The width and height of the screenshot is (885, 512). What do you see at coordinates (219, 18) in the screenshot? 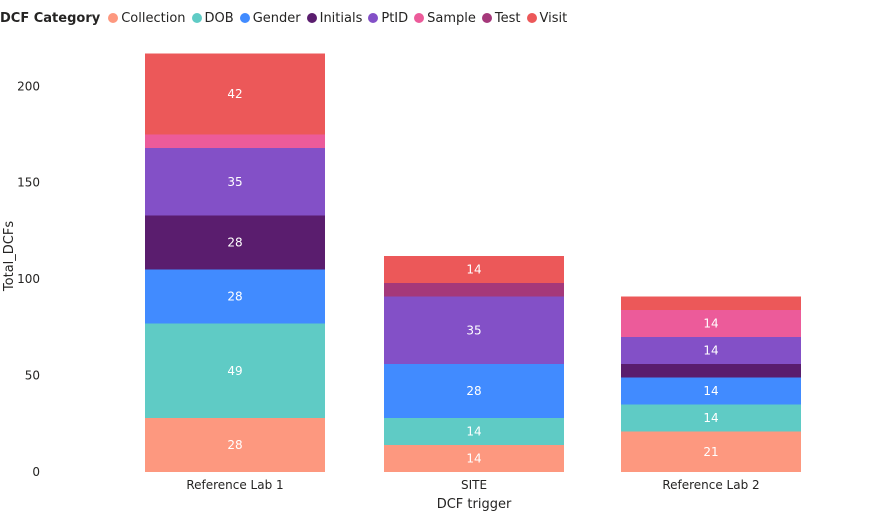
I see `legend-label: DOB` at bounding box center [219, 18].